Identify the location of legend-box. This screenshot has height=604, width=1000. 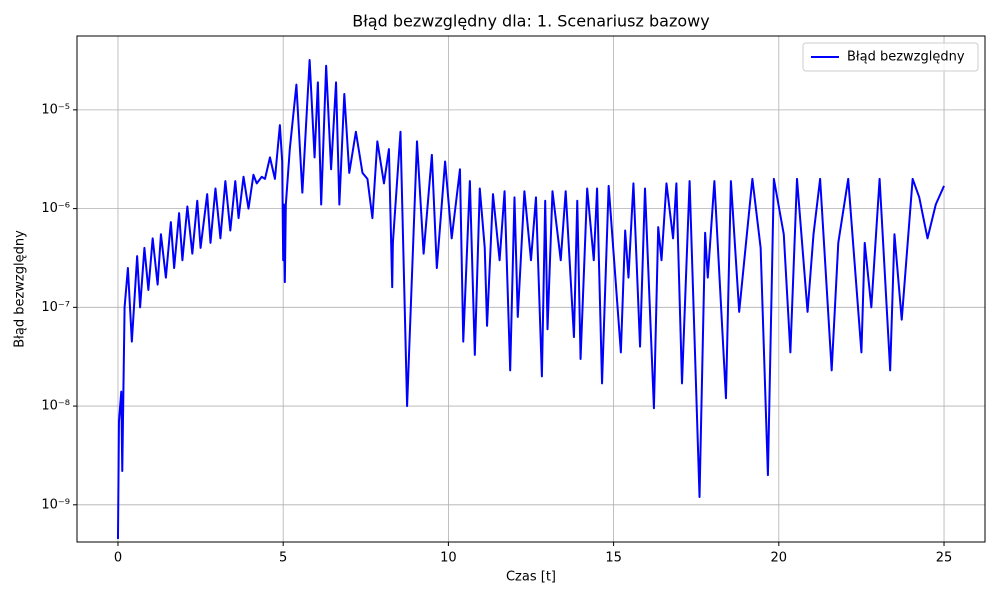
(890, 57).